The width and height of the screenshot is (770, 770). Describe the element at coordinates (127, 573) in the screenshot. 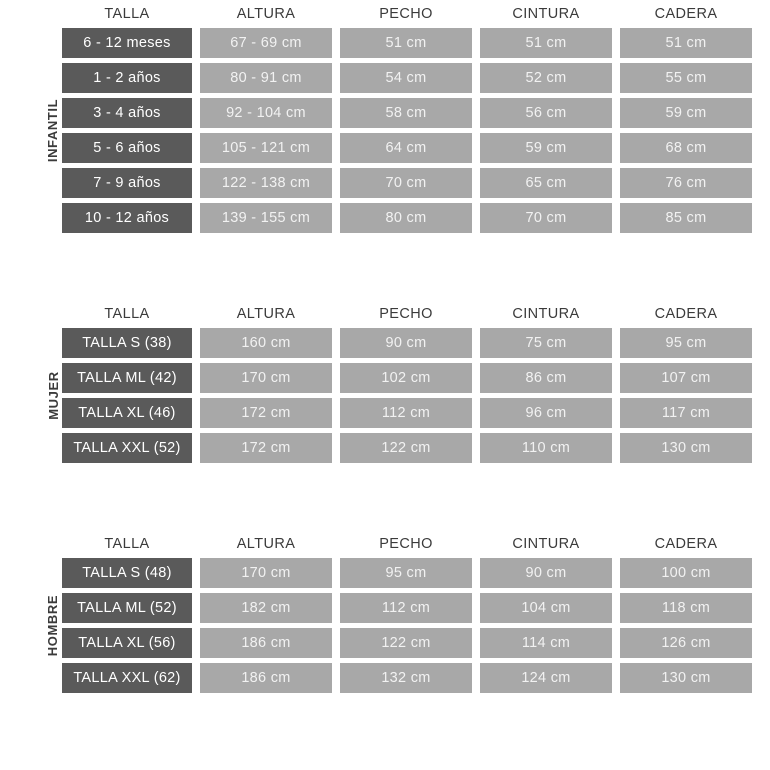

I see `size-label-cell: TALLA S (48)` at that location.